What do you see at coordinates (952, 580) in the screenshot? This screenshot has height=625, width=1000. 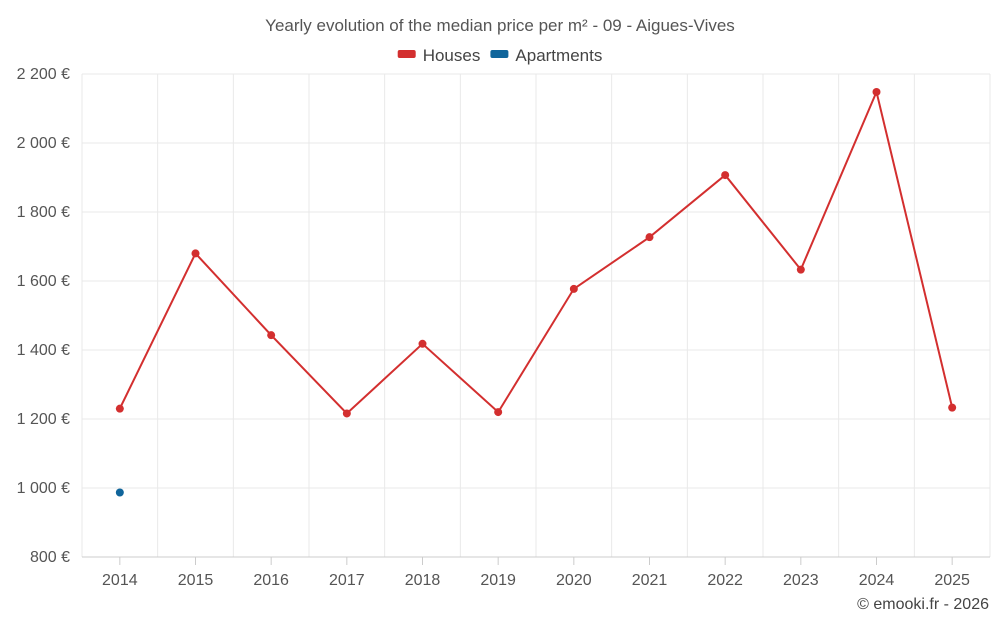 I see `x-tick-label: 2025` at bounding box center [952, 580].